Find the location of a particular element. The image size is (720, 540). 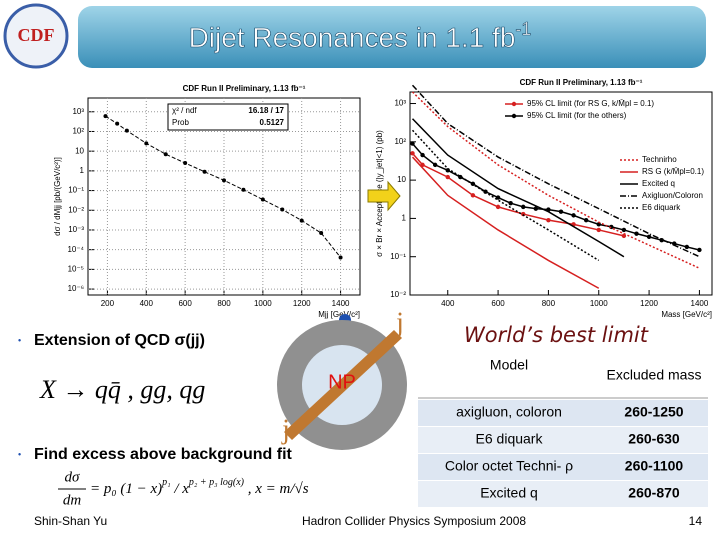

x-tick-label: 200 is located at coordinates (108, 303).